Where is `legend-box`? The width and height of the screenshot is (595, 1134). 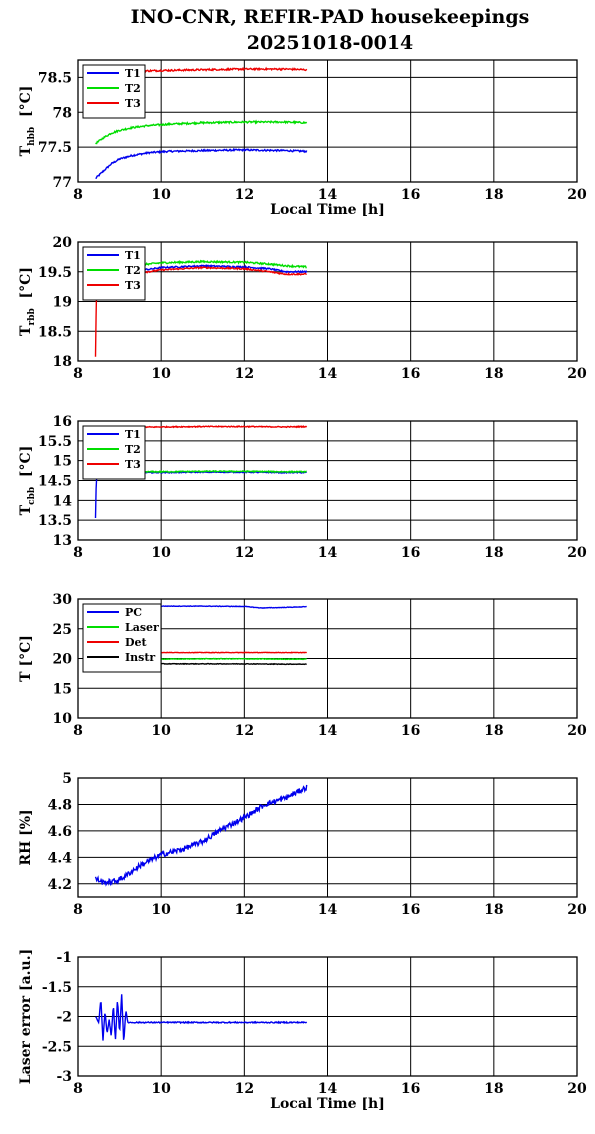 legend-box is located at coordinates (122, 638).